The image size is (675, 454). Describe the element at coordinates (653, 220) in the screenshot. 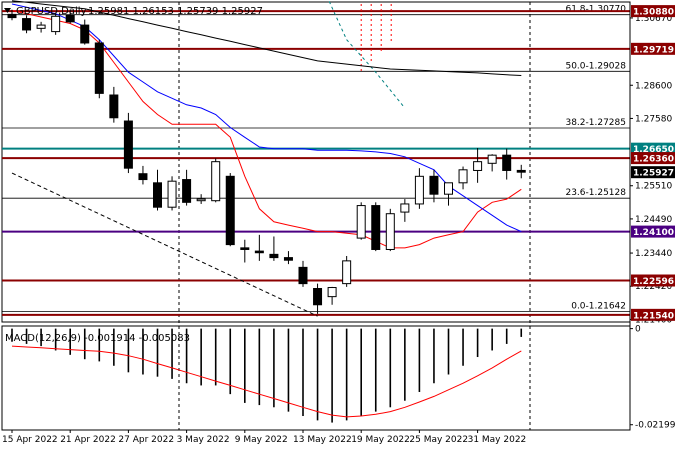

I see `price-tick-label: 1.24490` at that location.